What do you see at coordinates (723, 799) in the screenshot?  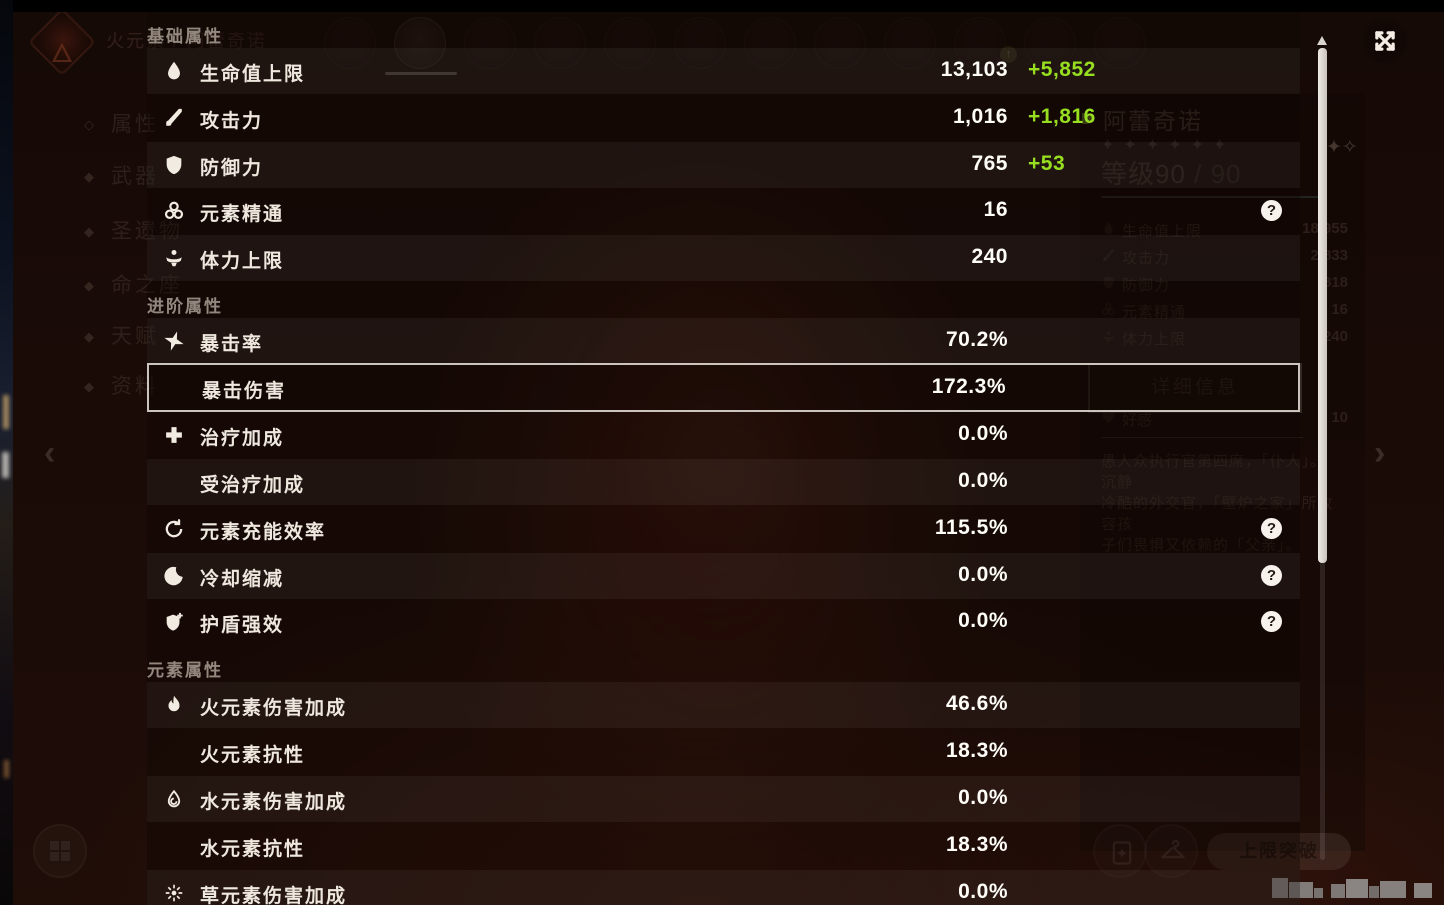 I see `stat-row: 水元素伤害加成 0.0%` at bounding box center [723, 799].